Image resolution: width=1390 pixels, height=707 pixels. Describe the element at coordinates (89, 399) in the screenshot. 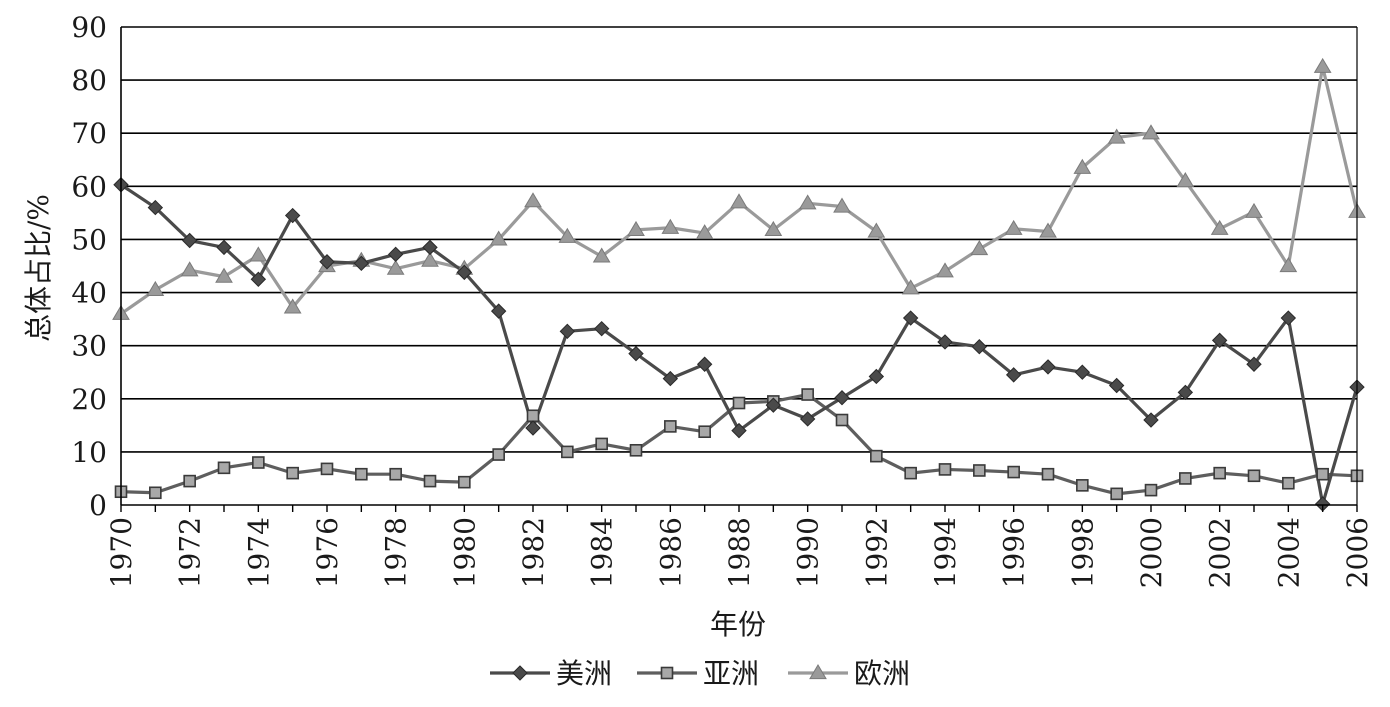

I see `y-tick-label: 20` at that location.